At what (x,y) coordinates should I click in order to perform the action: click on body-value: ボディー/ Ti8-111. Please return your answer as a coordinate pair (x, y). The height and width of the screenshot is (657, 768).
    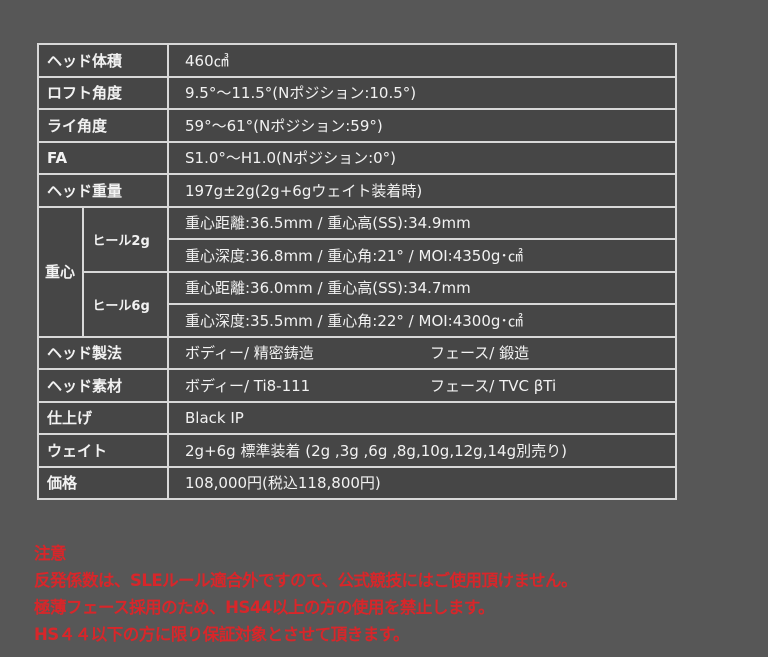
    Looking at the image, I should click on (248, 385).